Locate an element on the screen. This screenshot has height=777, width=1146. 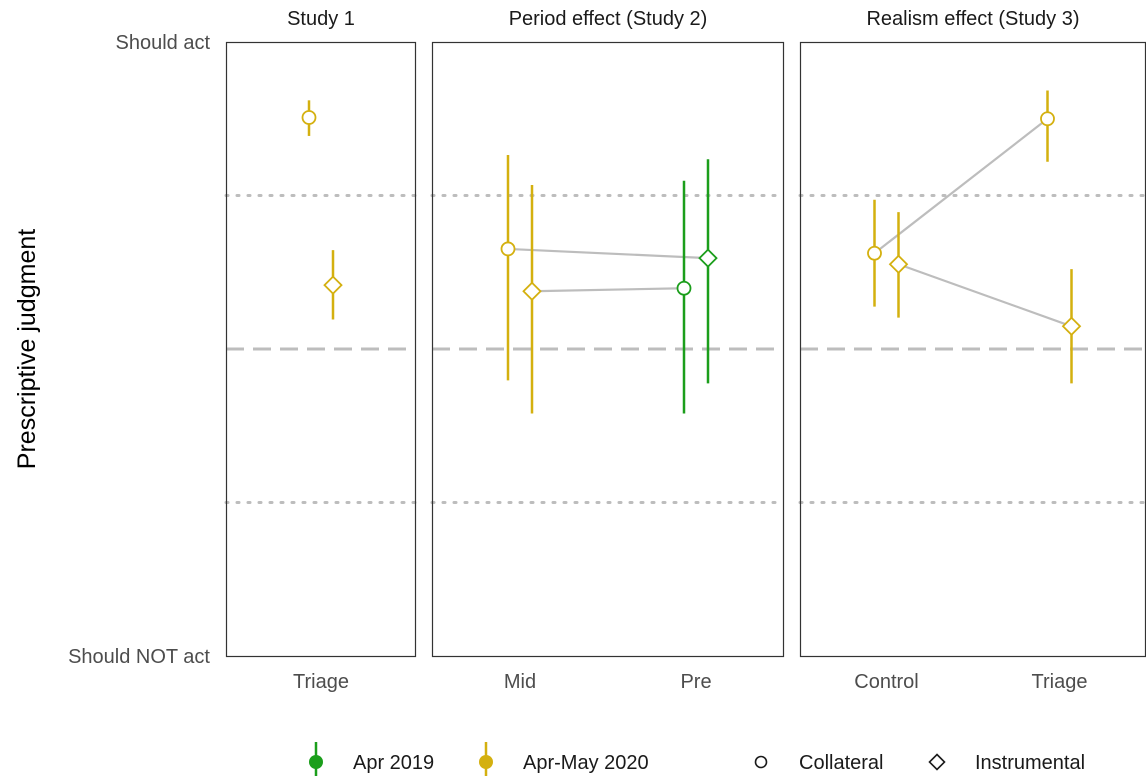
panel-title: Period effect (Study 2) is located at coordinates (608, 19).